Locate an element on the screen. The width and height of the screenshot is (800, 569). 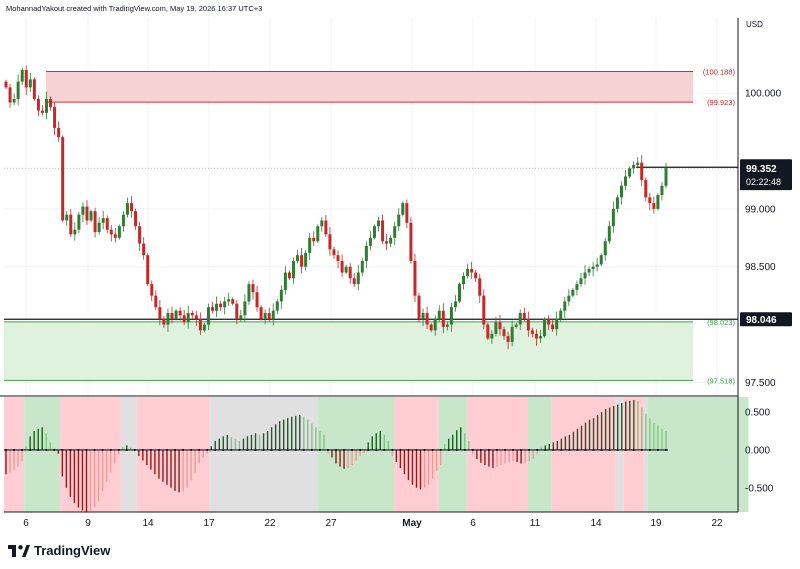
tradingview-brand: TradingView is located at coordinates (72, 550).